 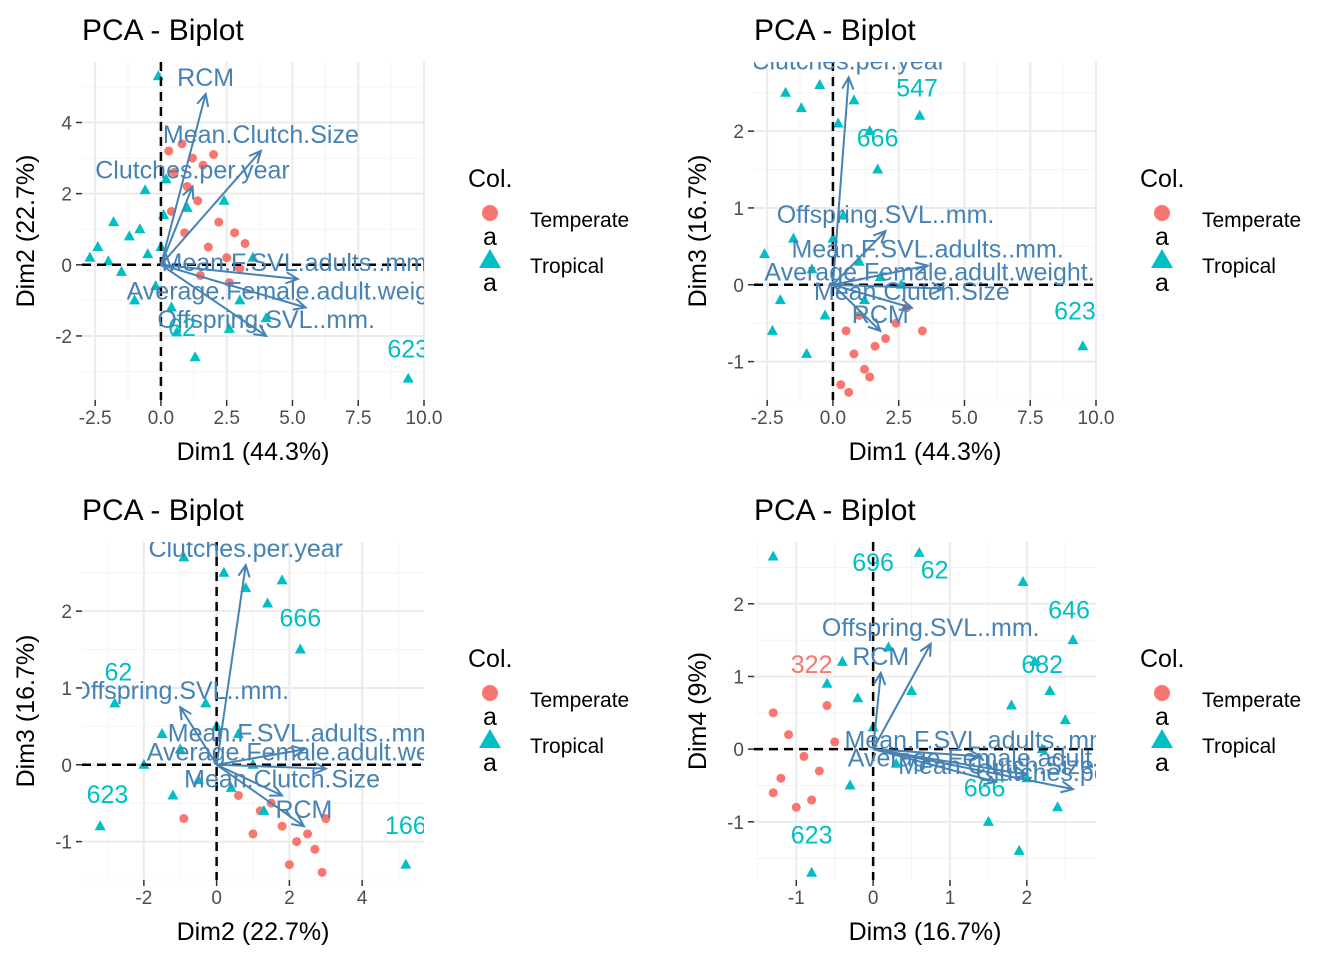 What do you see at coordinates (1027, 898) in the screenshot?
I see `x-tick-label: 2` at bounding box center [1027, 898].